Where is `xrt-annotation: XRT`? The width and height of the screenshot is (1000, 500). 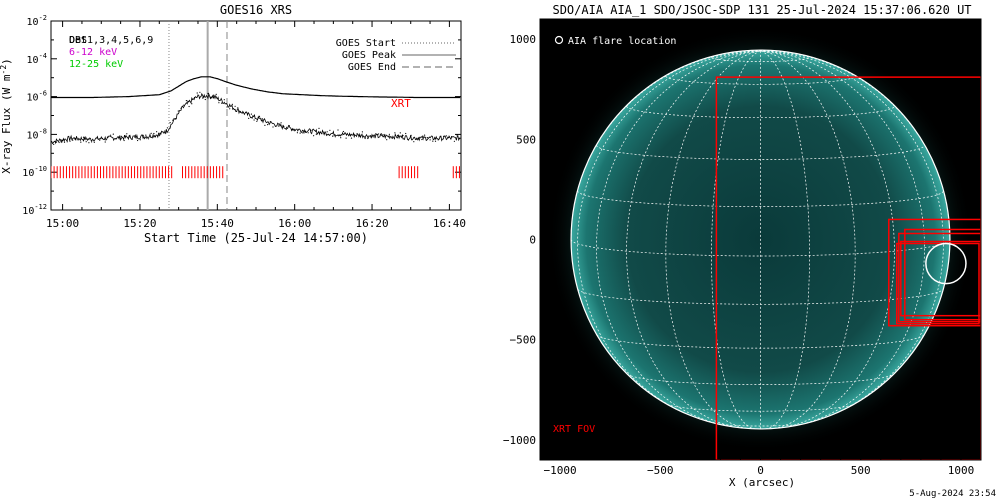
xrt-annotation: XRT is located at coordinates (401, 103).